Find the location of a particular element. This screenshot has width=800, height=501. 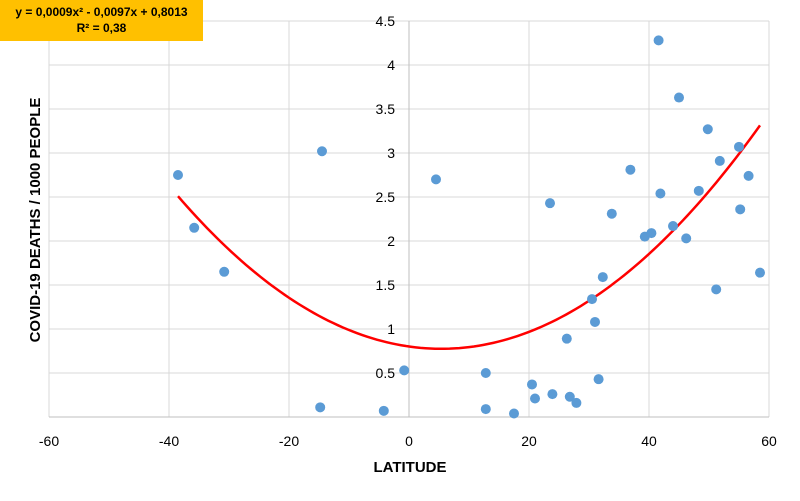

y-tick-label: 1 is located at coordinates (391, 329).